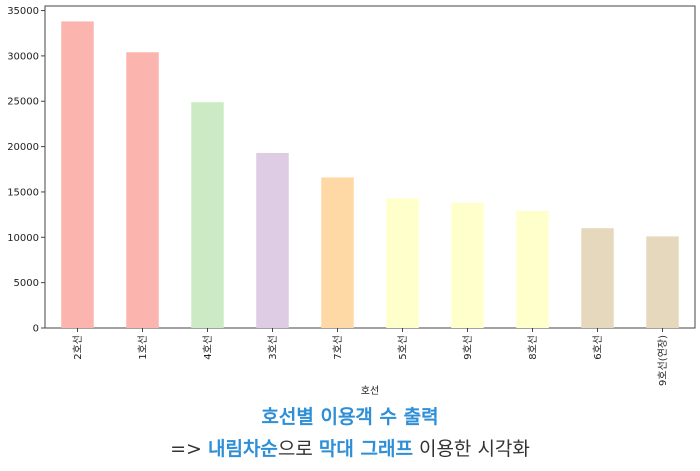 This screenshot has width=700, height=471. I want to click on caption-suffix: 이용한 시각화, so click(471, 449).